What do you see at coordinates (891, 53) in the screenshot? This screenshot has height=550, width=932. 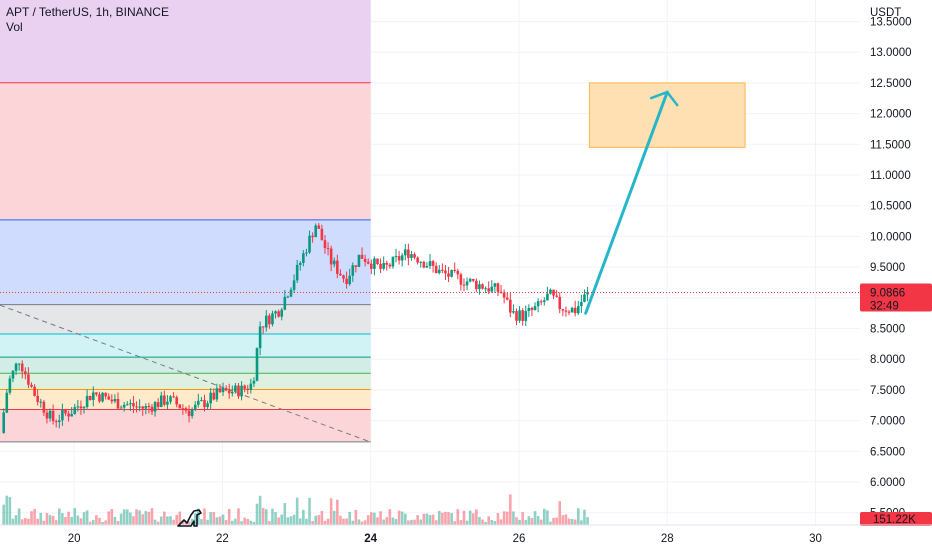 I see `price-tick-label: 13.0000` at bounding box center [891, 53].